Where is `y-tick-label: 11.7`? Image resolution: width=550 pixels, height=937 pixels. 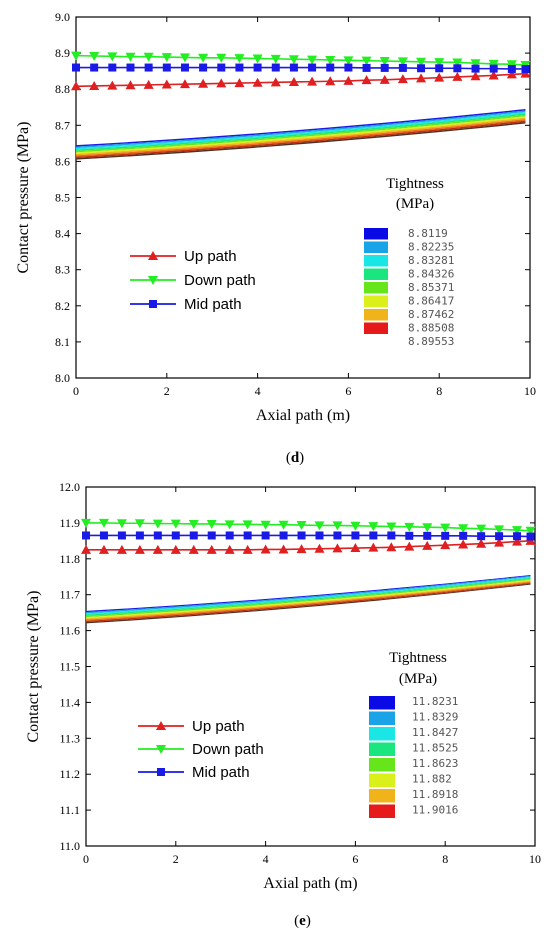
y-tick-label: 11.7 is located at coordinates (69, 595).